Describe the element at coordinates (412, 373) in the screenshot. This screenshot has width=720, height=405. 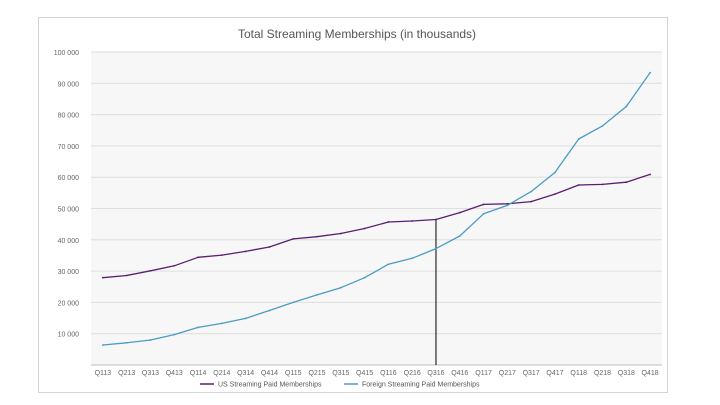
I see `x-tick-label: Q216` at that location.